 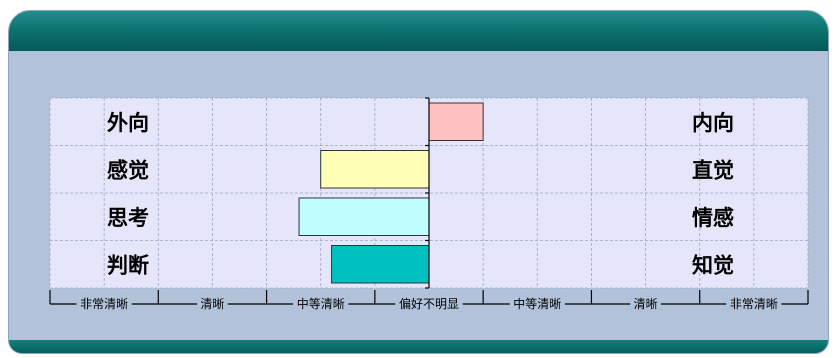 What do you see at coordinates (212, 304) in the screenshot?
I see `scale-label-1: 清晰` at bounding box center [212, 304].